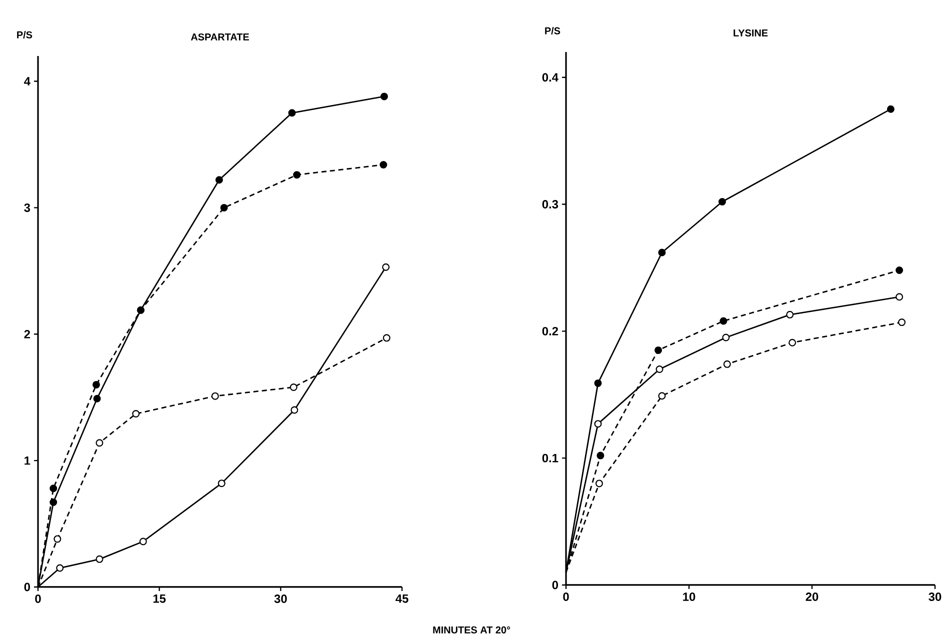 This screenshot has width=943, height=639. I want to click on chart-title: LYSINE, so click(751, 32).